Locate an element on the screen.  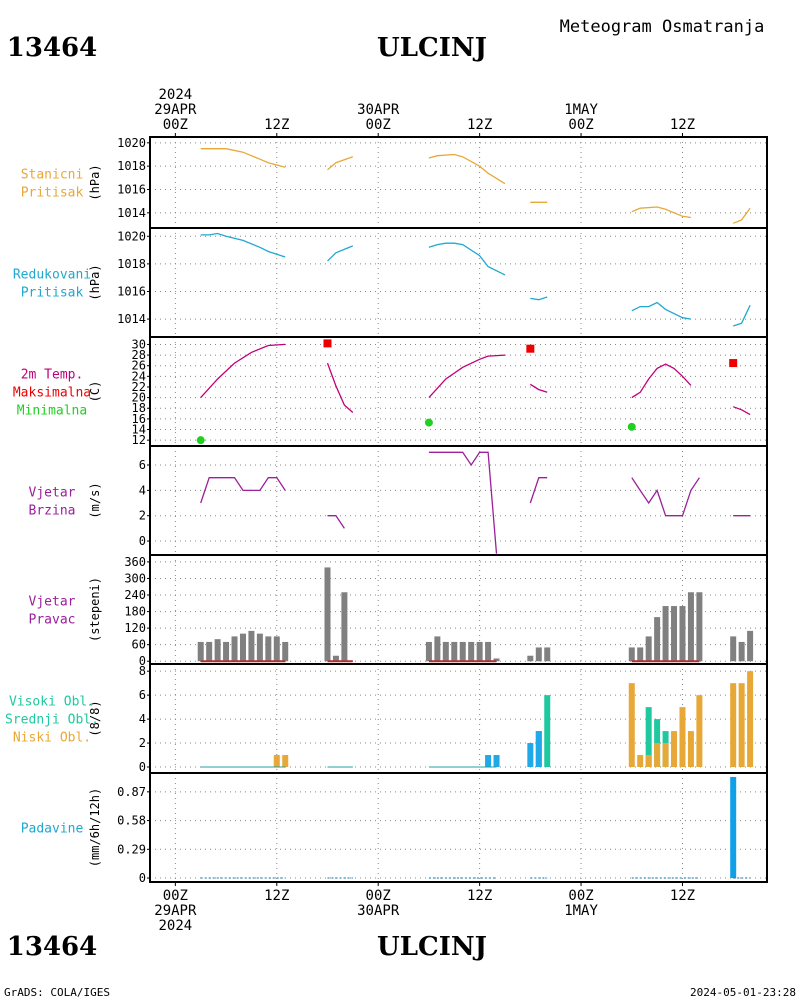
y-tick-label: 26 is located at coordinates (139, 366).